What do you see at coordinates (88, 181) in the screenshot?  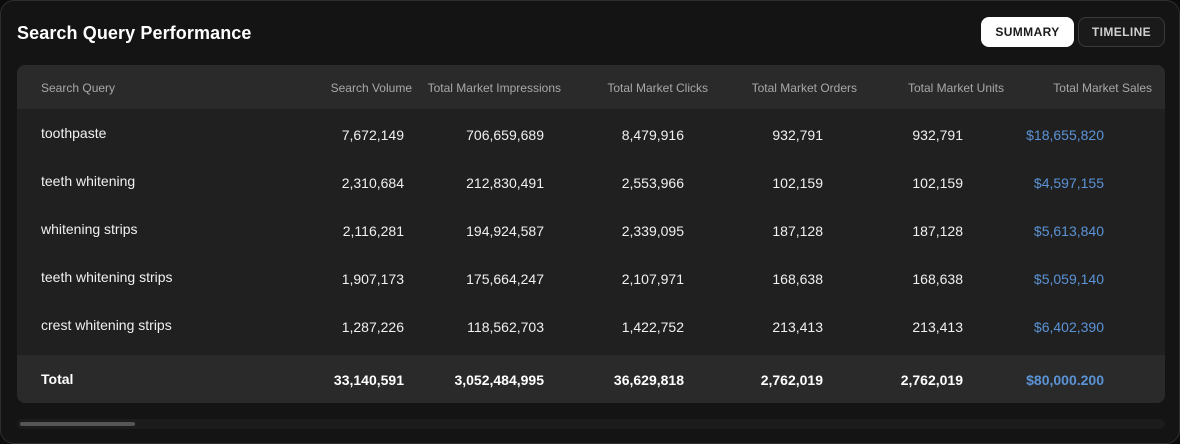 I see `cell-search-query: teeth whitening` at bounding box center [88, 181].